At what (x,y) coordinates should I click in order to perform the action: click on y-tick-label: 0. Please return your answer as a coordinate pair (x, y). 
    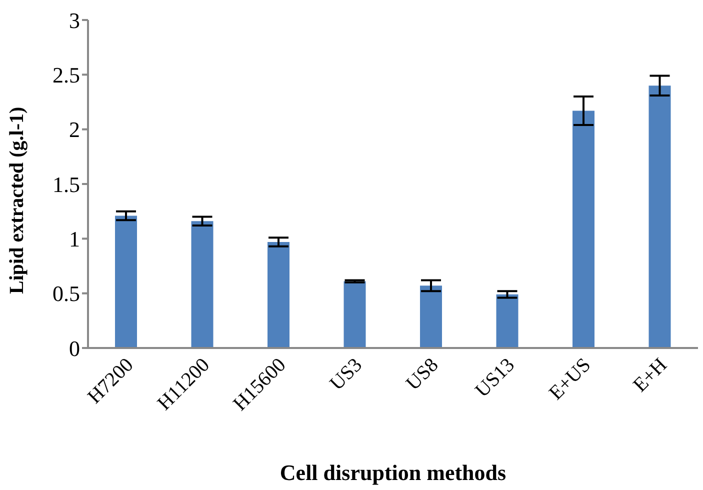
    Looking at the image, I should click on (74, 348).